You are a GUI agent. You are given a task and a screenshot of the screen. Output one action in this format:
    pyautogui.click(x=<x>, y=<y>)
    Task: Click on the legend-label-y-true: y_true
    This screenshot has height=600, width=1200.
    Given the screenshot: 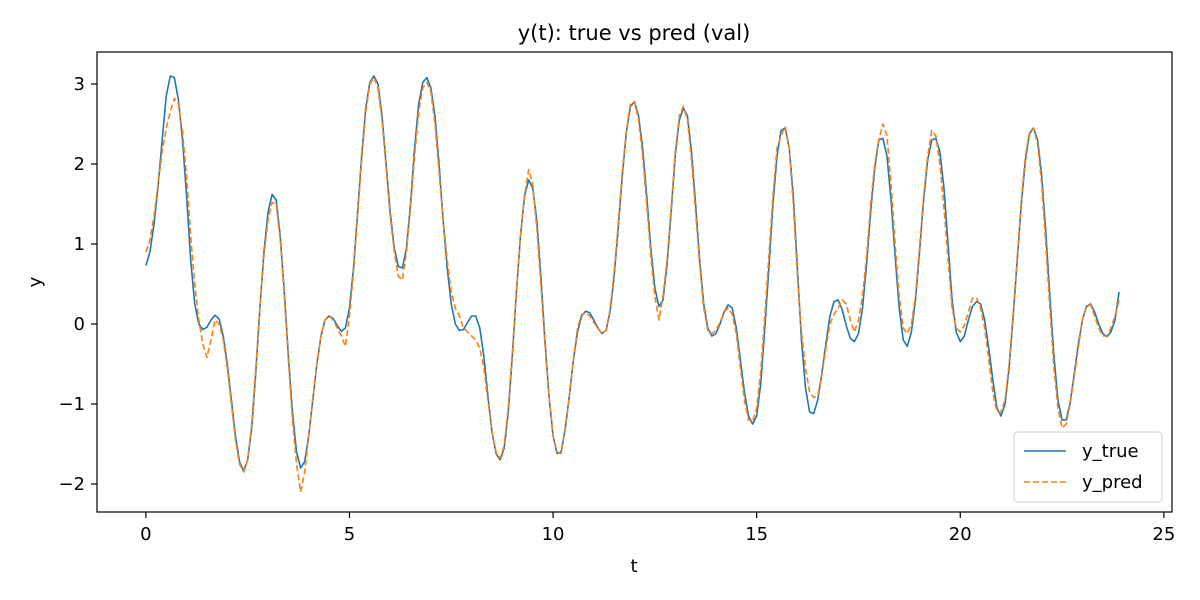 What is the action you would take?
    pyautogui.click(x=1110, y=451)
    